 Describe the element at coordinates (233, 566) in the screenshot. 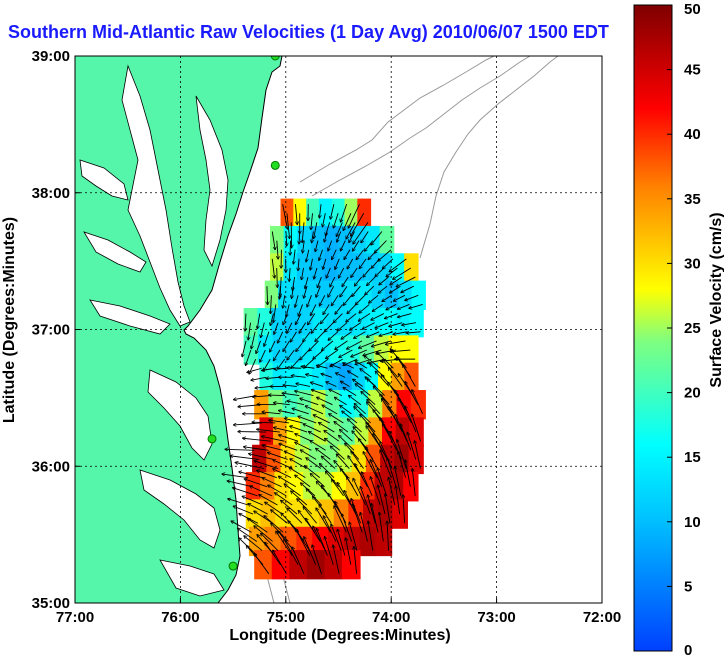

I see `radar-station-marker` at that location.